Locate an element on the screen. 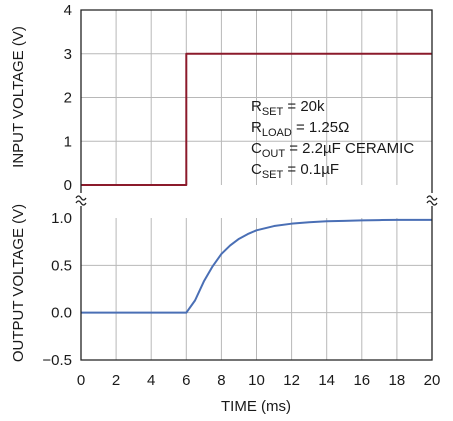  input-y-tick-label: 1 is located at coordinates (68, 141).